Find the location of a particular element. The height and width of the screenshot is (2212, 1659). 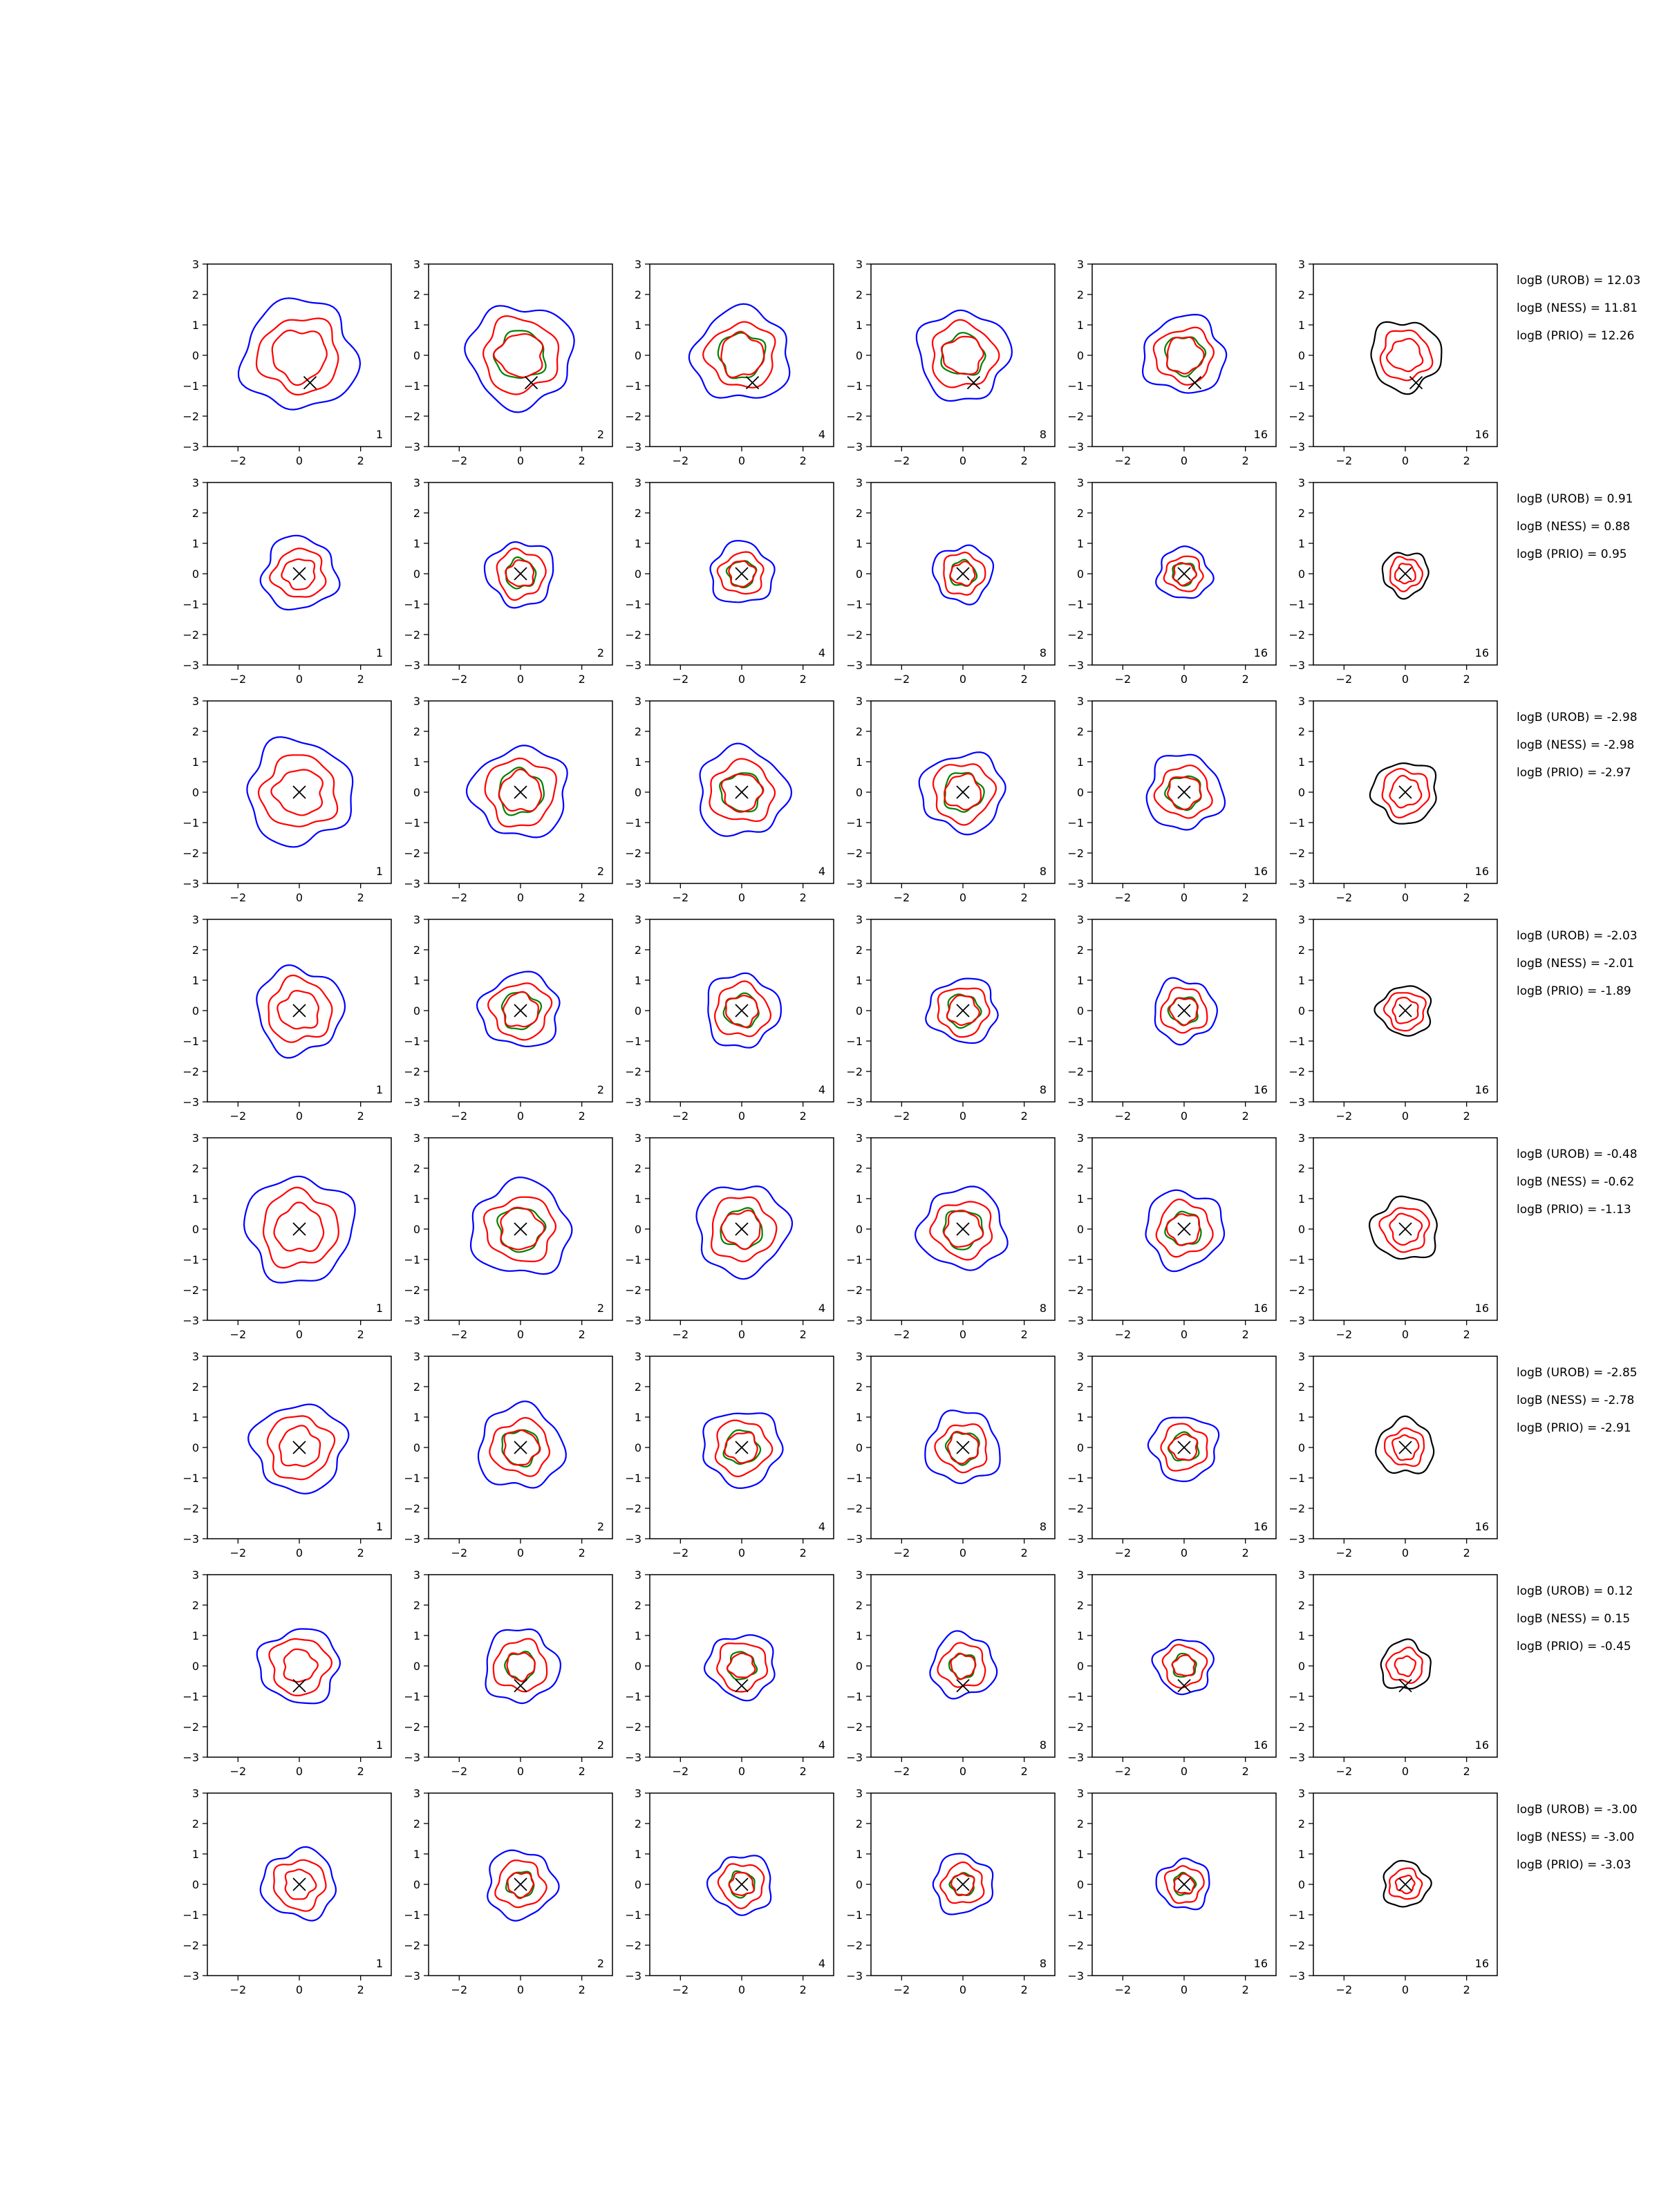

axes-frame is located at coordinates (1405, 1666).